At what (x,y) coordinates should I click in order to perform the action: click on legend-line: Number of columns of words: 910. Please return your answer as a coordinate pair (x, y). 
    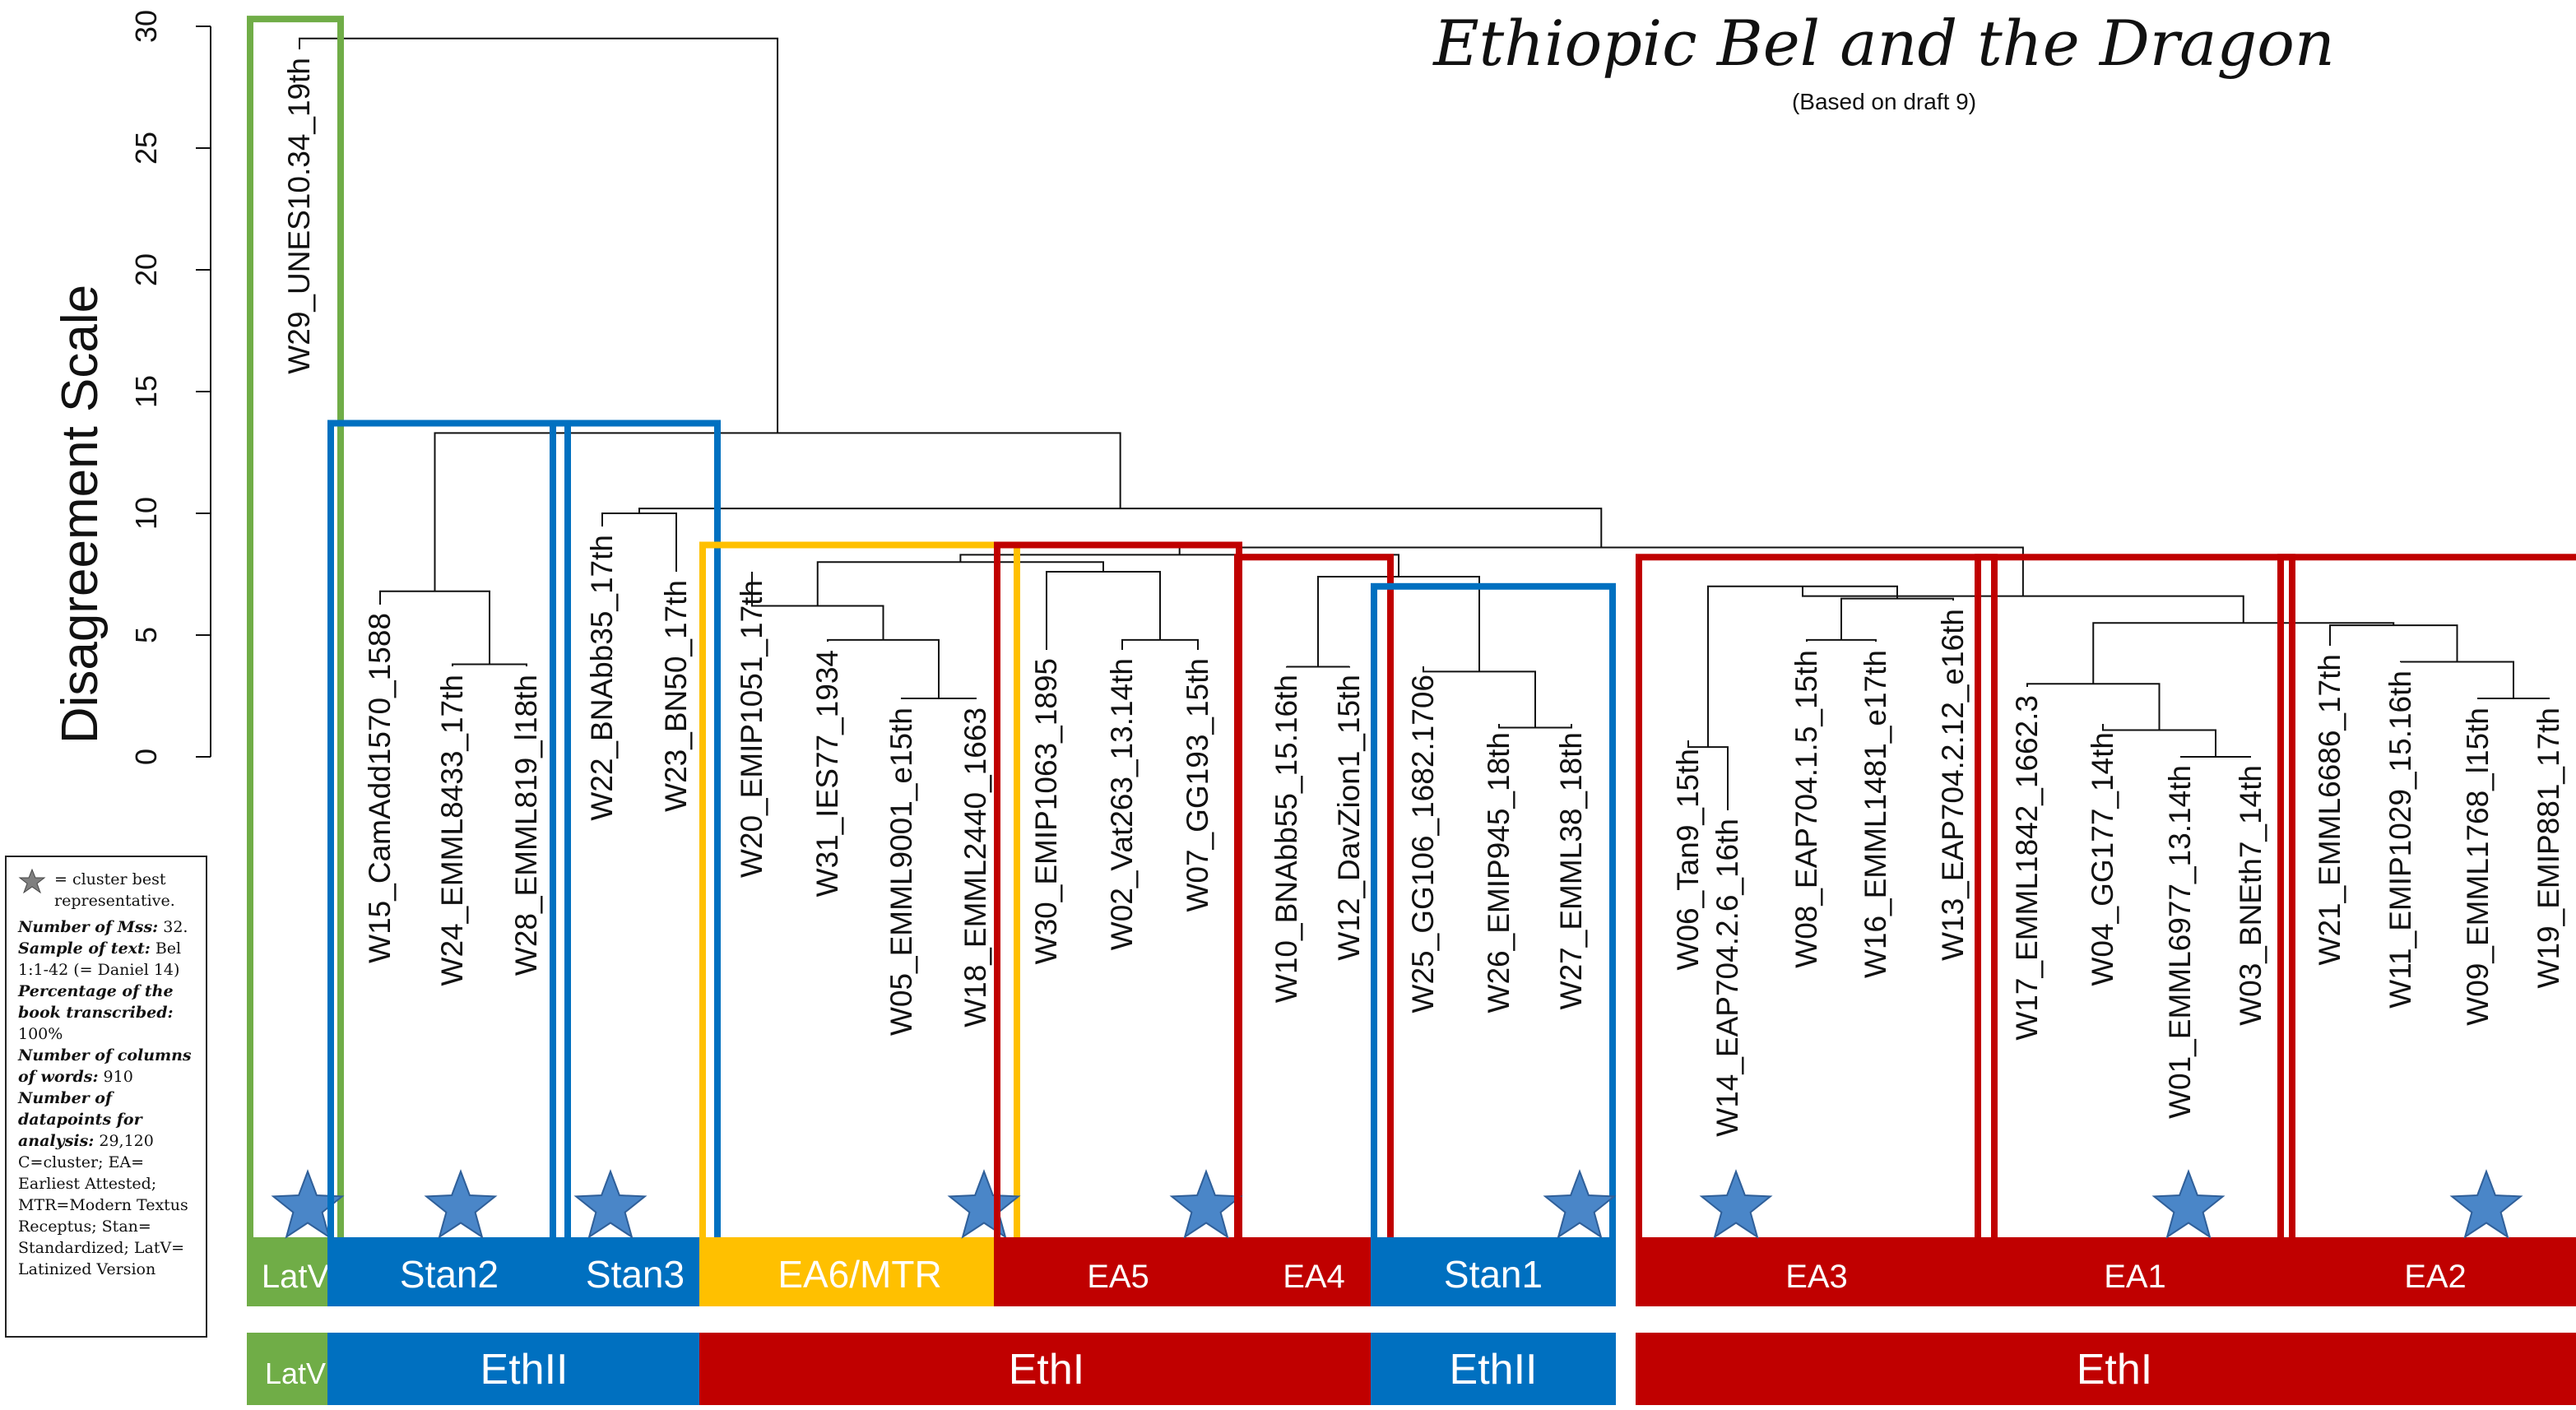
    Looking at the image, I should click on (107, 1066).